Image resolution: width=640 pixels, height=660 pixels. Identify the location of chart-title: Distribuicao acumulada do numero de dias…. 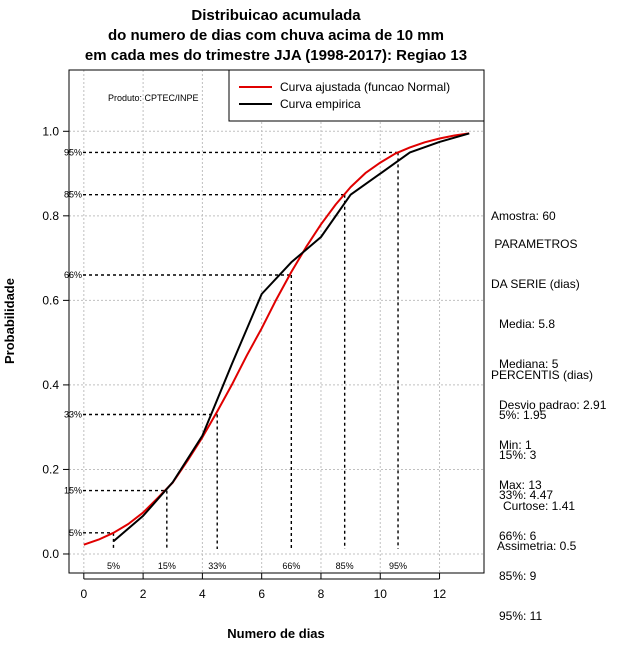
(276, 35).